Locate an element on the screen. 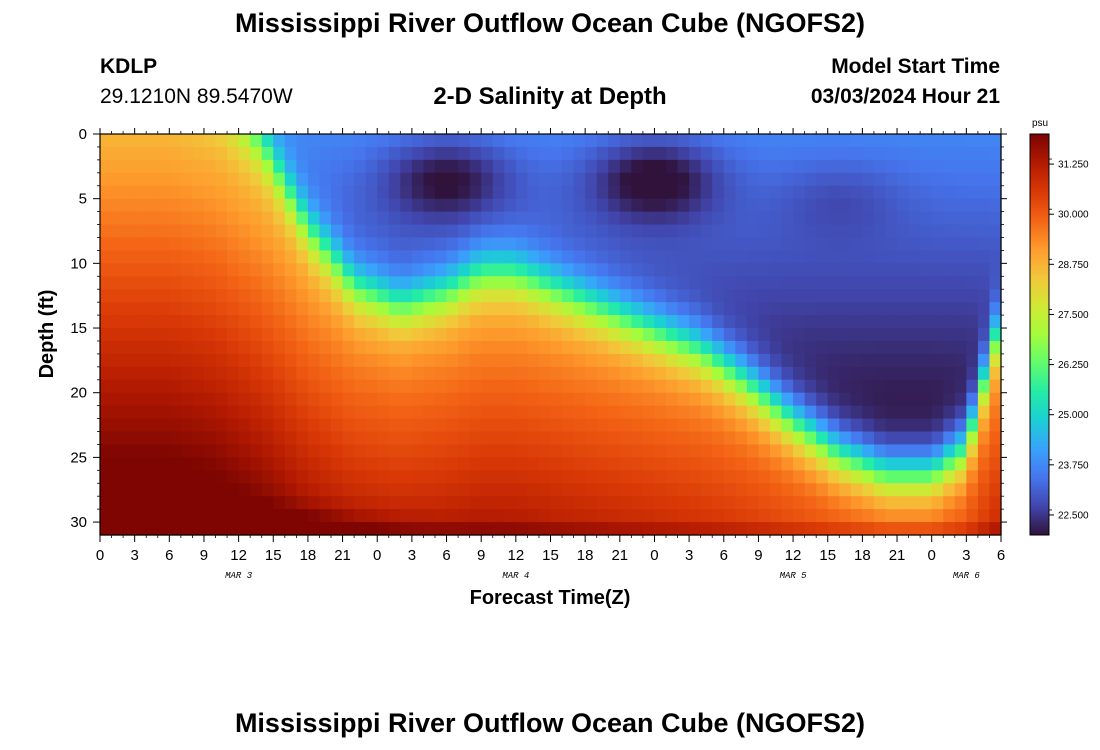 The width and height of the screenshot is (1100, 750). date-label: MAR 5 is located at coordinates (794, 576).